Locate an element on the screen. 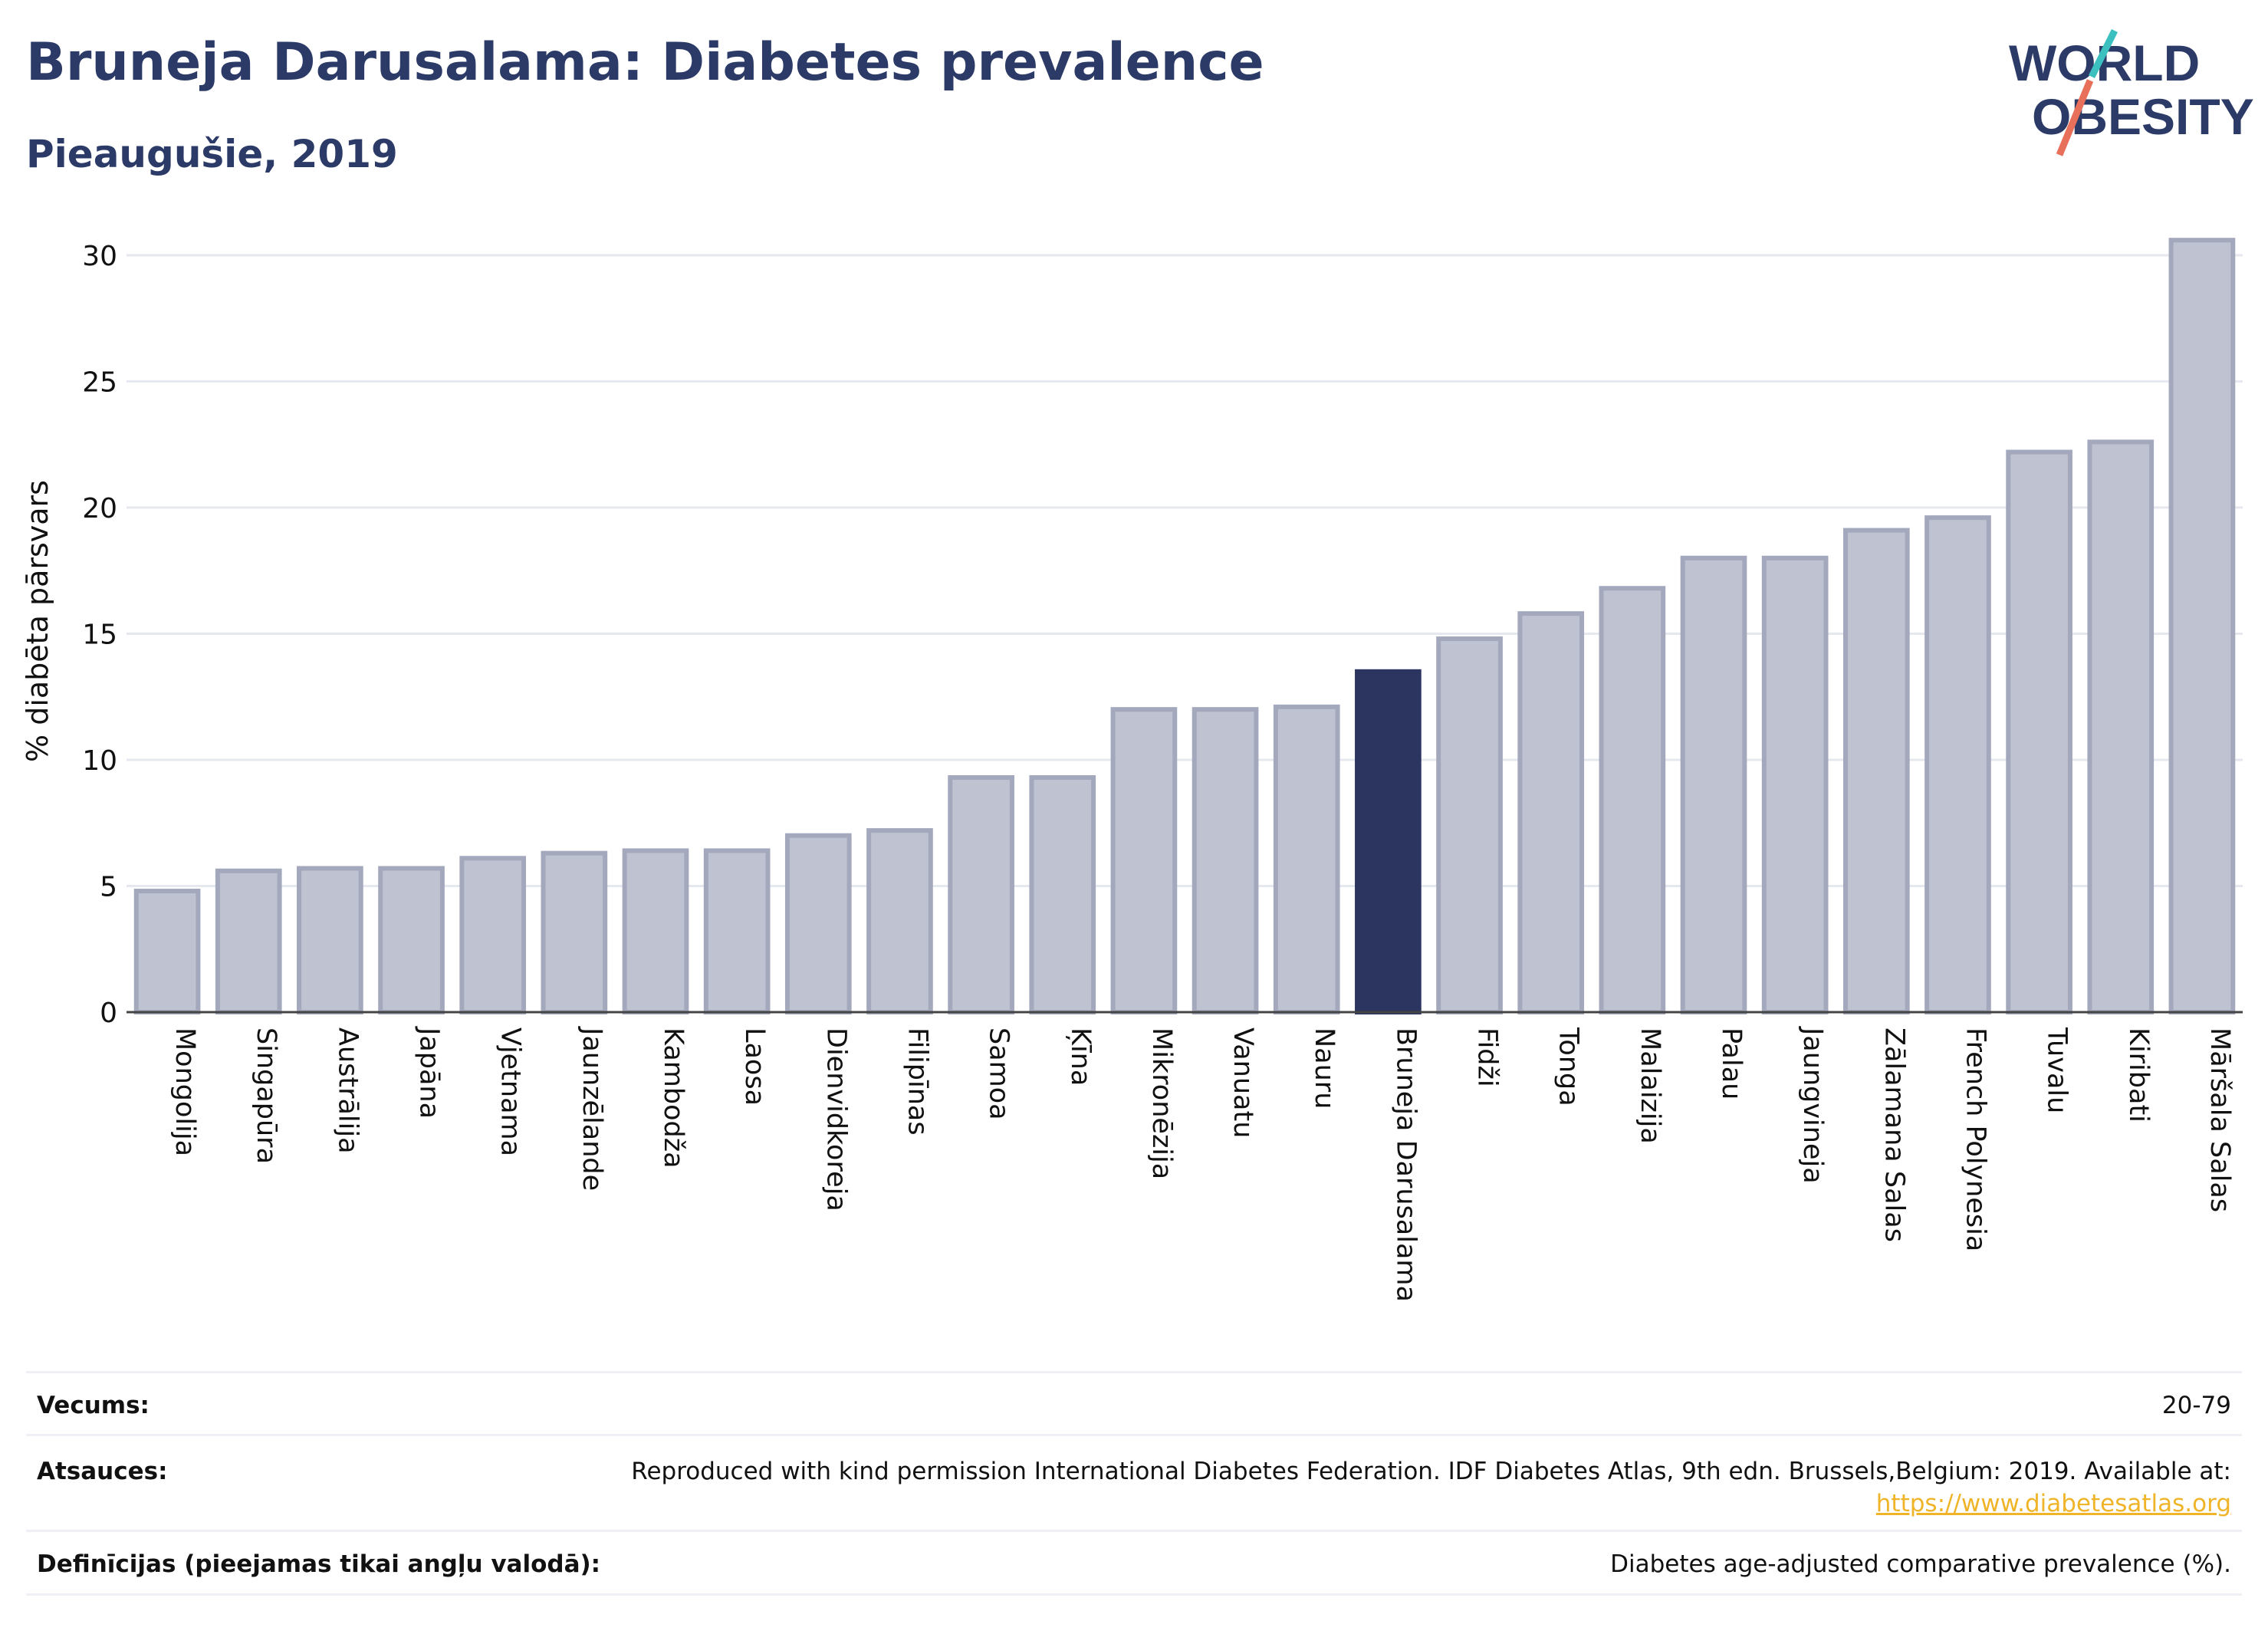 The width and height of the screenshot is (2268, 1634). y-tick-label: 0 is located at coordinates (109, 1014).